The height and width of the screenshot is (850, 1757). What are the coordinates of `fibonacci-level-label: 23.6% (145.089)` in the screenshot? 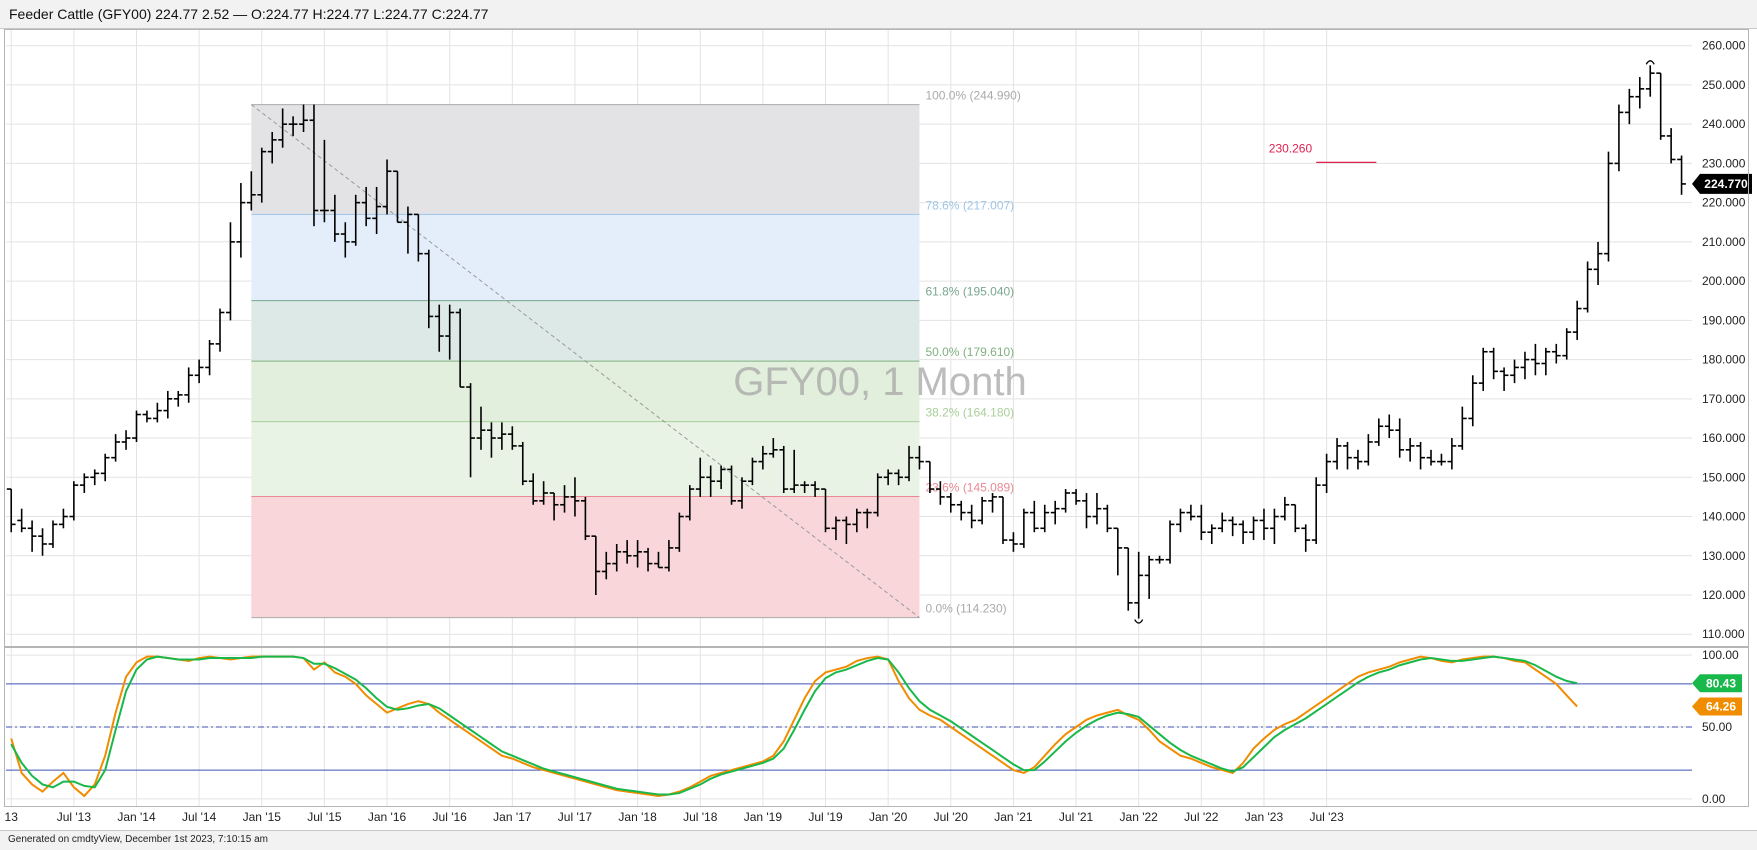 It's located at (969, 488).